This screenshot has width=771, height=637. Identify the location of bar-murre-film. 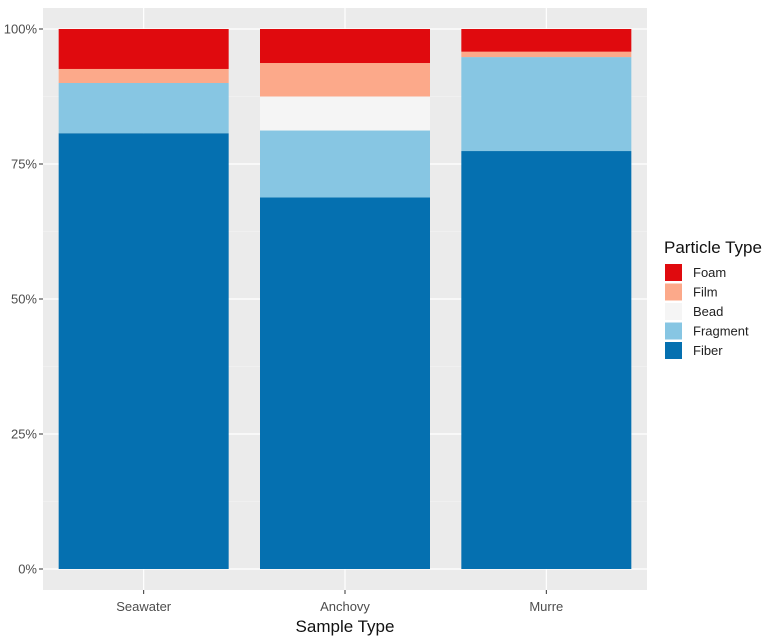
(546, 54).